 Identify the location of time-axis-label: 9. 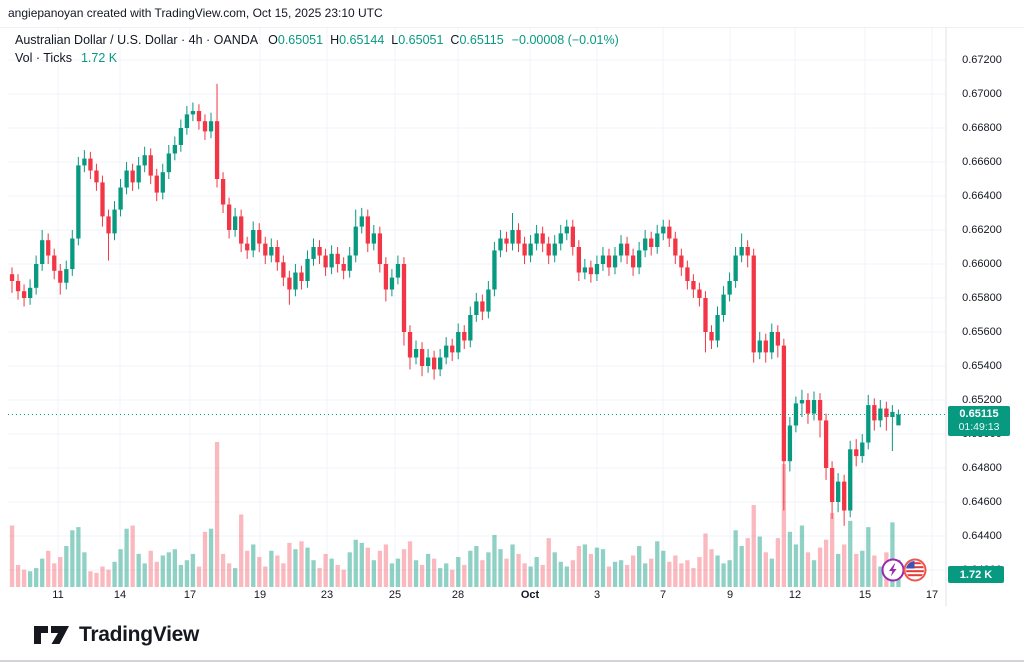
(730, 595).